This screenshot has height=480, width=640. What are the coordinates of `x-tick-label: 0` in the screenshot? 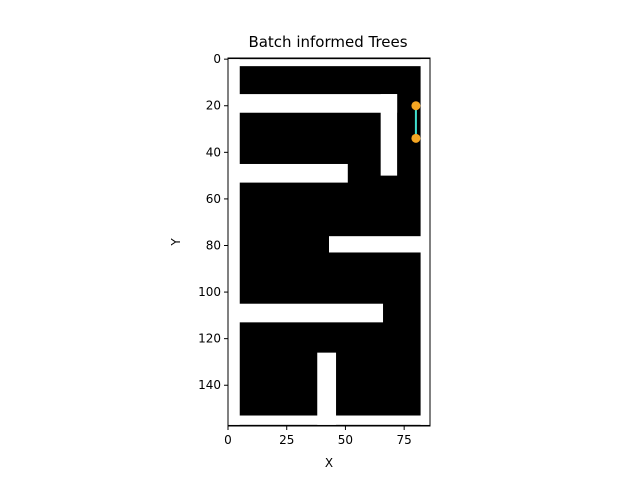 It's located at (228, 440).